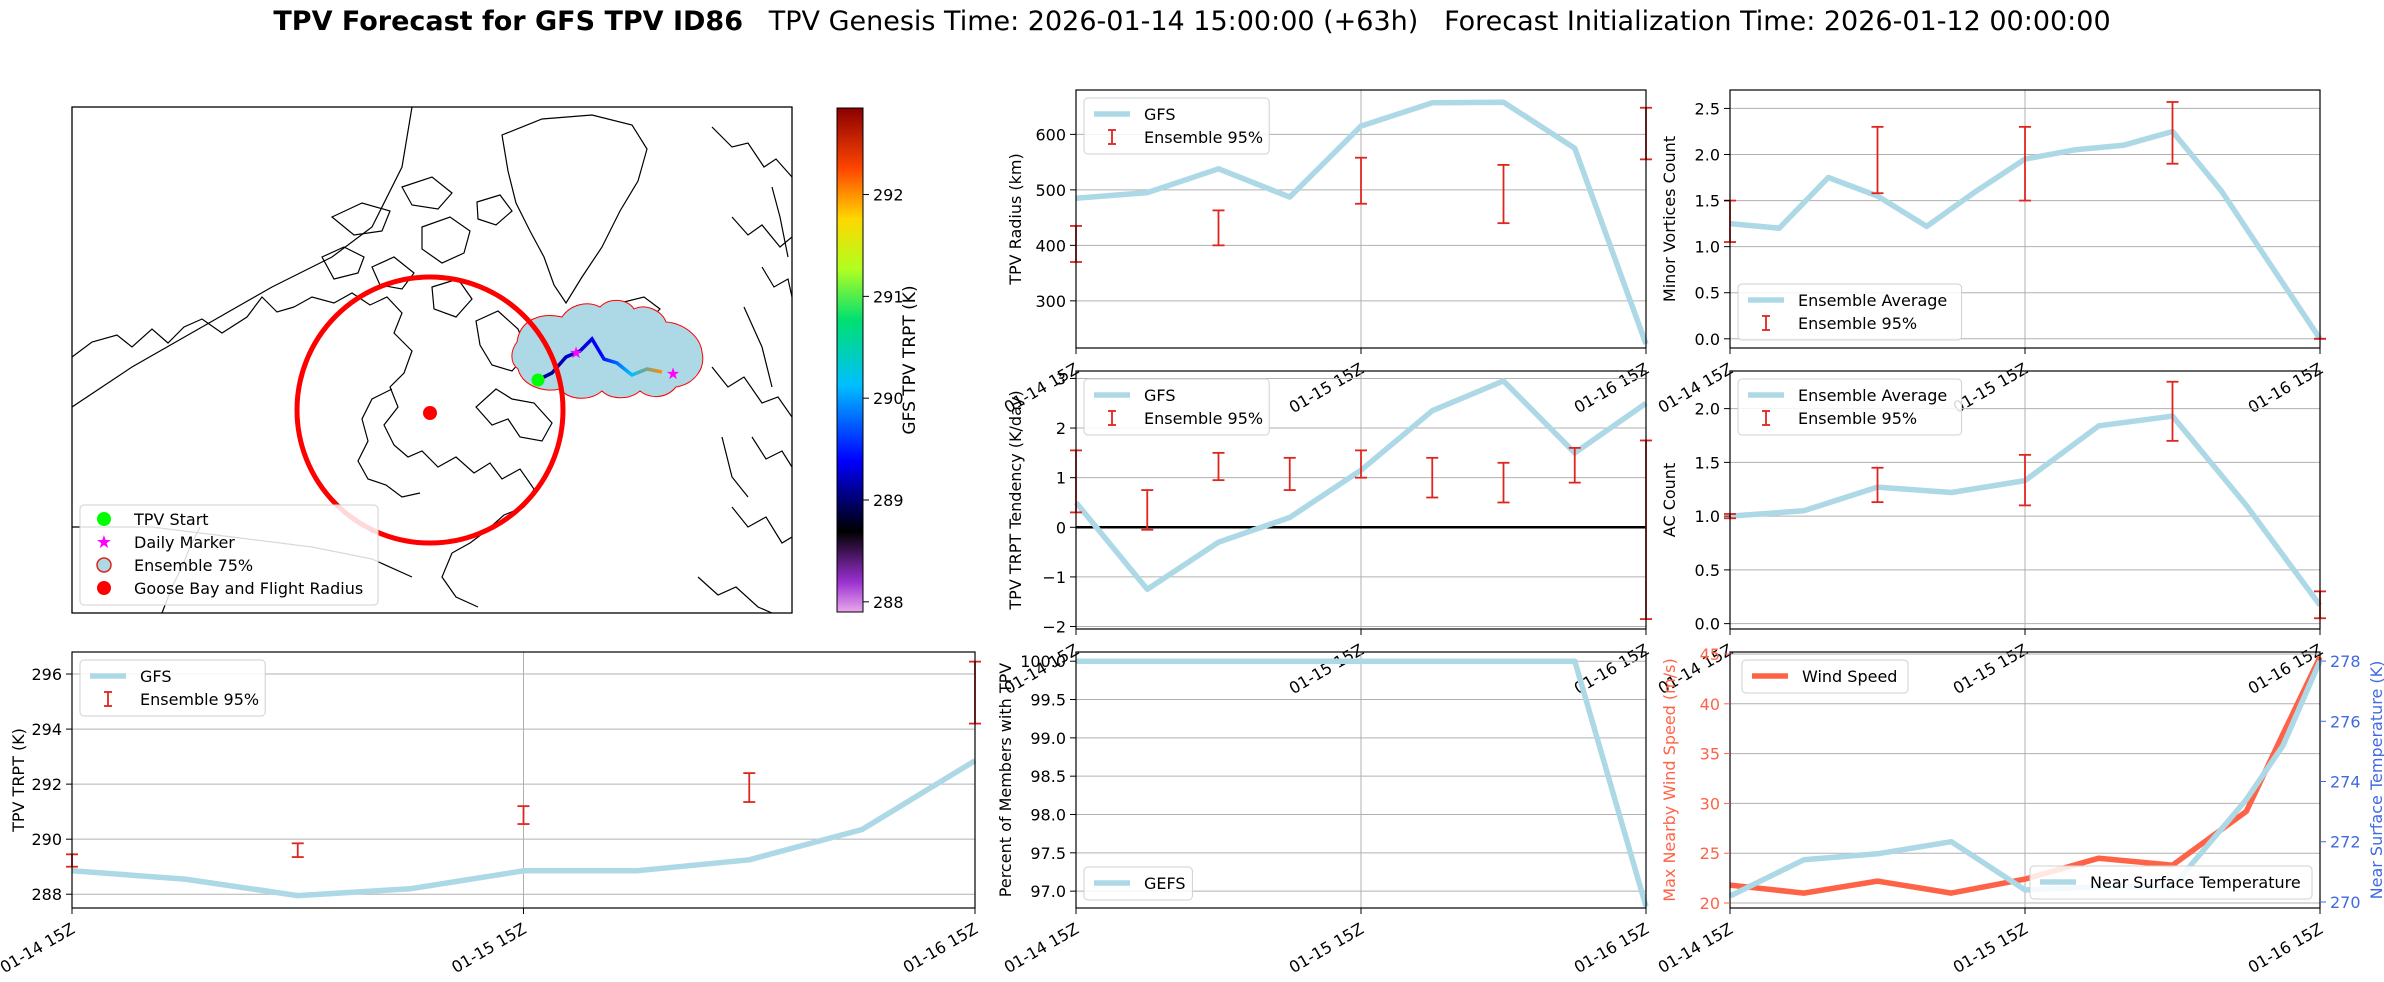 Image resolution: width=2384 pixels, height=982 pixels. Describe the element at coordinates (1050, 301) in the screenshot. I see `y-tick-label: 300` at that location.